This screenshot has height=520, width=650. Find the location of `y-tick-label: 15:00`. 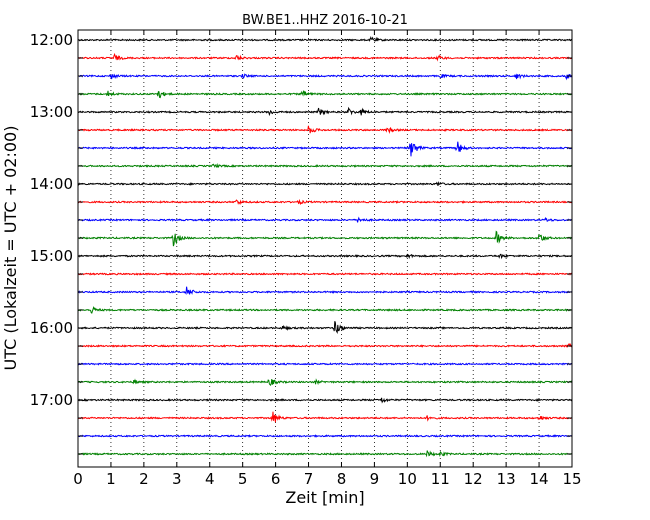

y-tick-label: 15:00 is located at coordinates (51, 256).